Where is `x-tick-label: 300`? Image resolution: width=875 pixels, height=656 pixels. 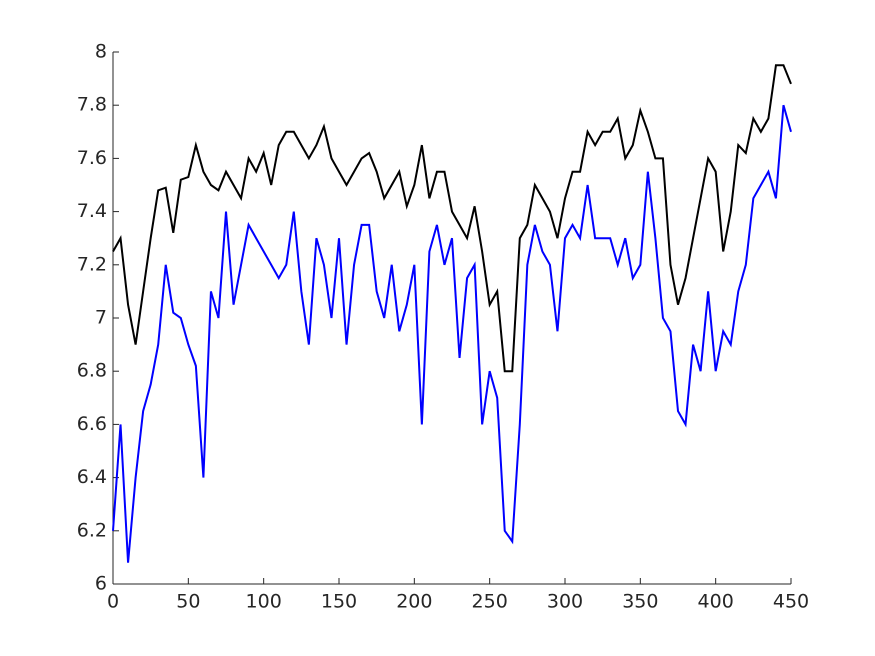
x-tick-label: 300 is located at coordinates (565, 602).